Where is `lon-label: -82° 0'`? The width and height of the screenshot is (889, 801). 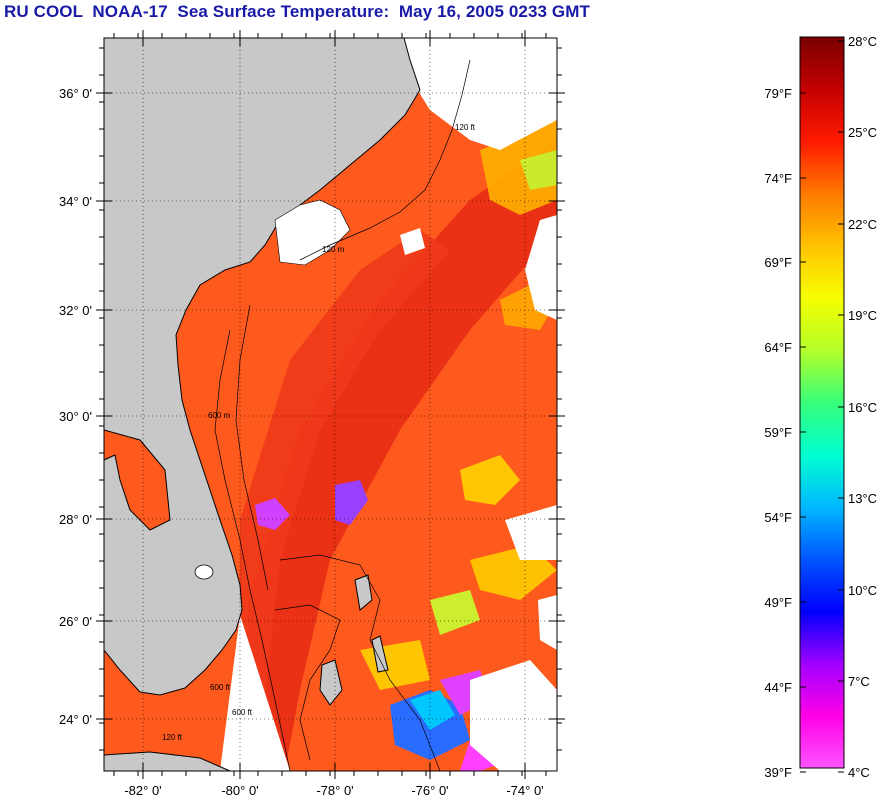 lon-label: -82° 0' is located at coordinates (142, 790).